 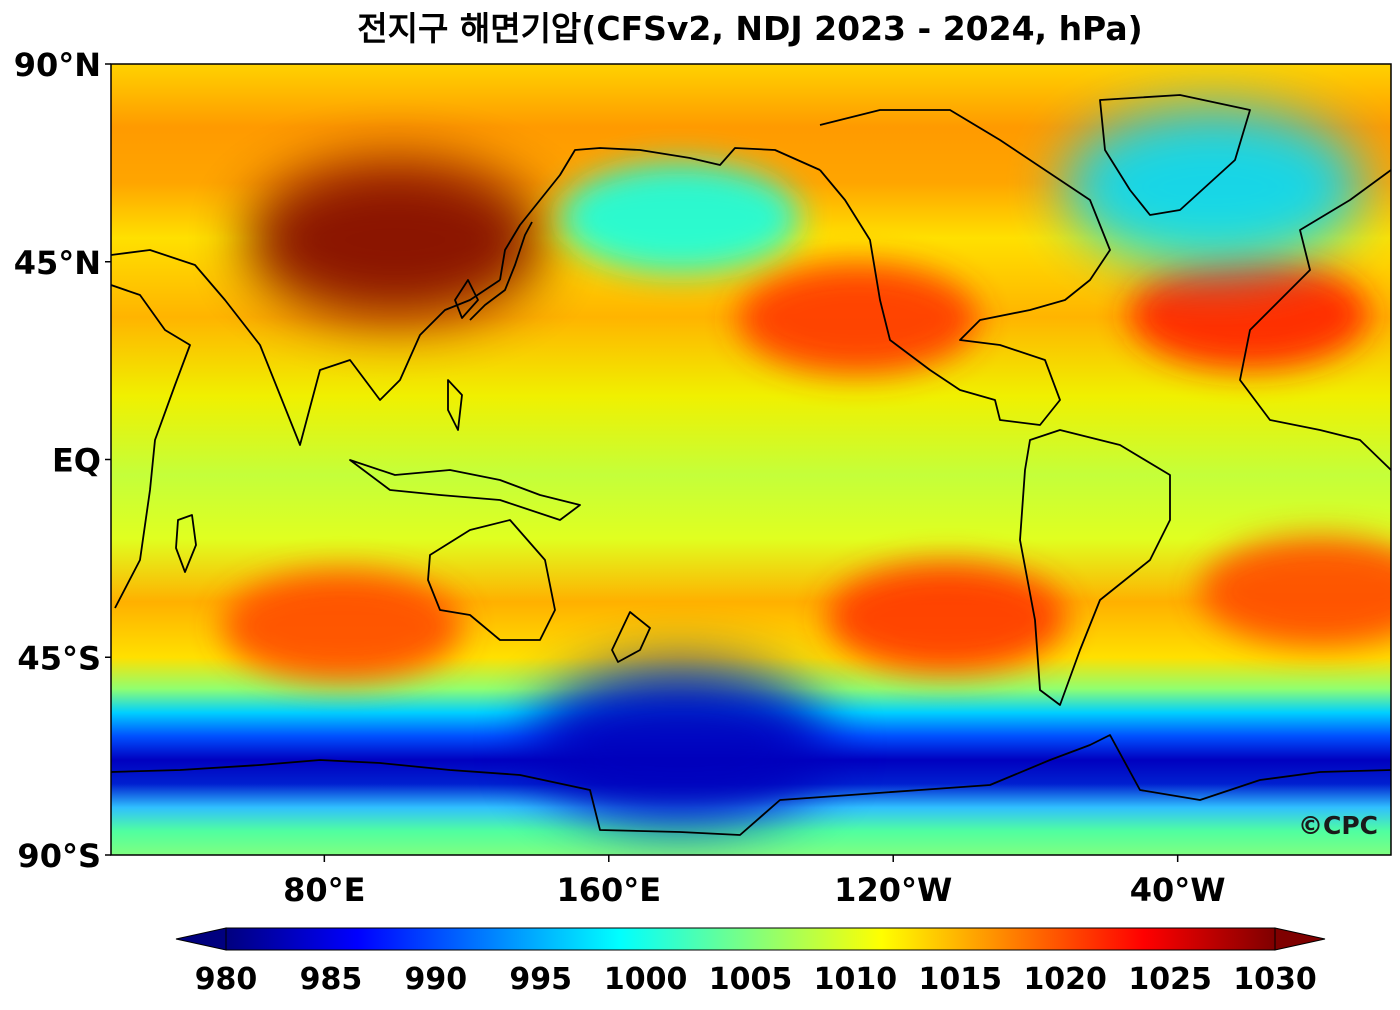 I want to click on coastline-korea, so click(x=466, y=299).